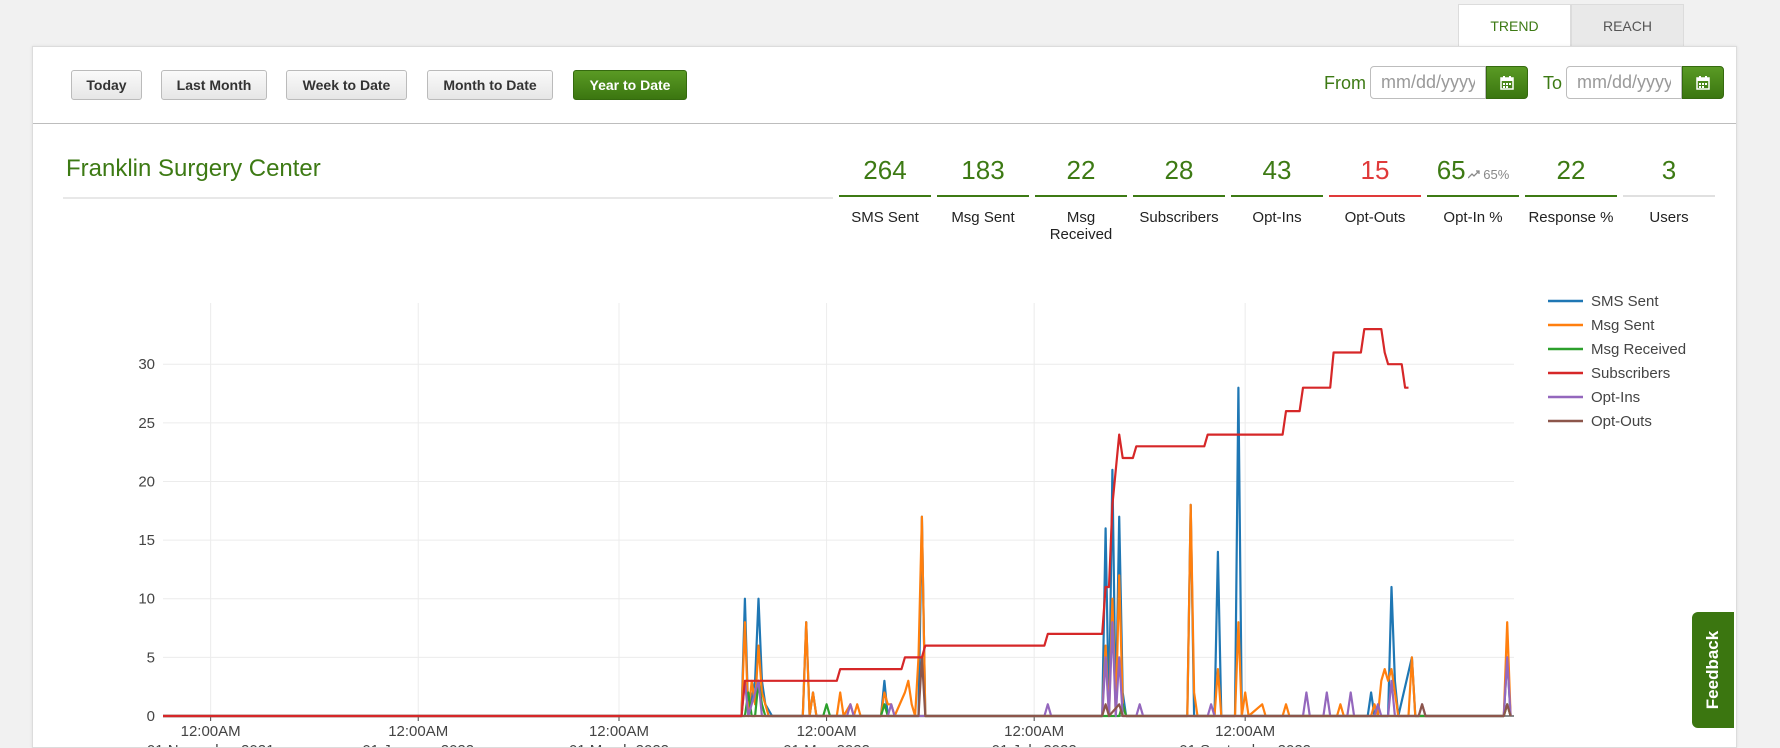  What do you see at coordinates (1624, 82) in the screenshot?
I see `to-date-input` at bounding box center [1624, 82].